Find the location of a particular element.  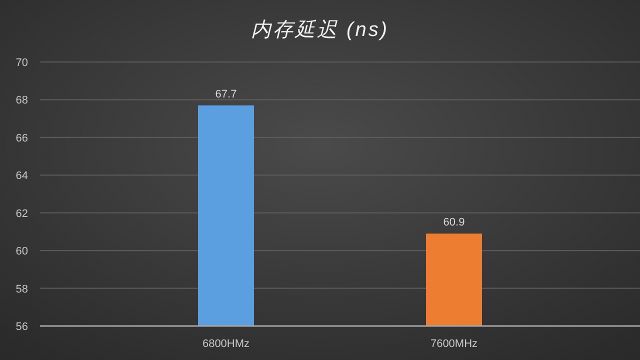

y-tick-label: 62 is located at coordinates (22, 214).